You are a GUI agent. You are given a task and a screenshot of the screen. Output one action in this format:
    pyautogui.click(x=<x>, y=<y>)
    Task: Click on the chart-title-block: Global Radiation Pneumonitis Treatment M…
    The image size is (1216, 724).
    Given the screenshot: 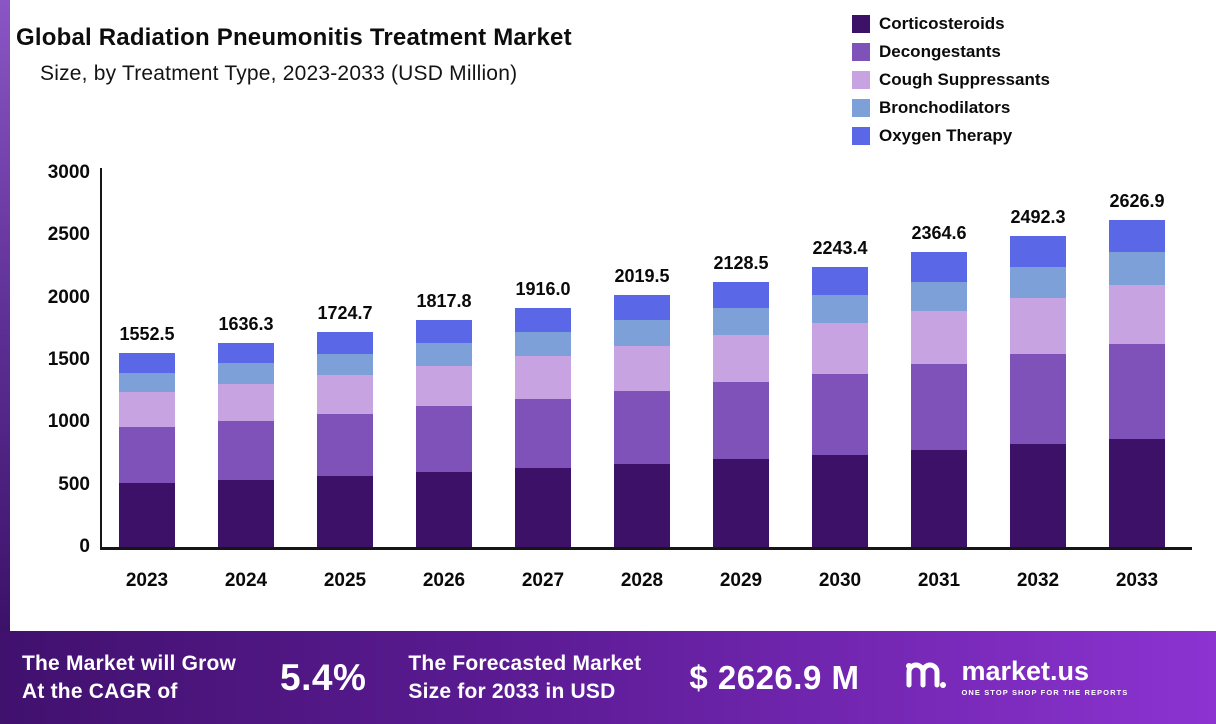 What is the action you would take?
    pyautogui.click(x=294, y=55)
    